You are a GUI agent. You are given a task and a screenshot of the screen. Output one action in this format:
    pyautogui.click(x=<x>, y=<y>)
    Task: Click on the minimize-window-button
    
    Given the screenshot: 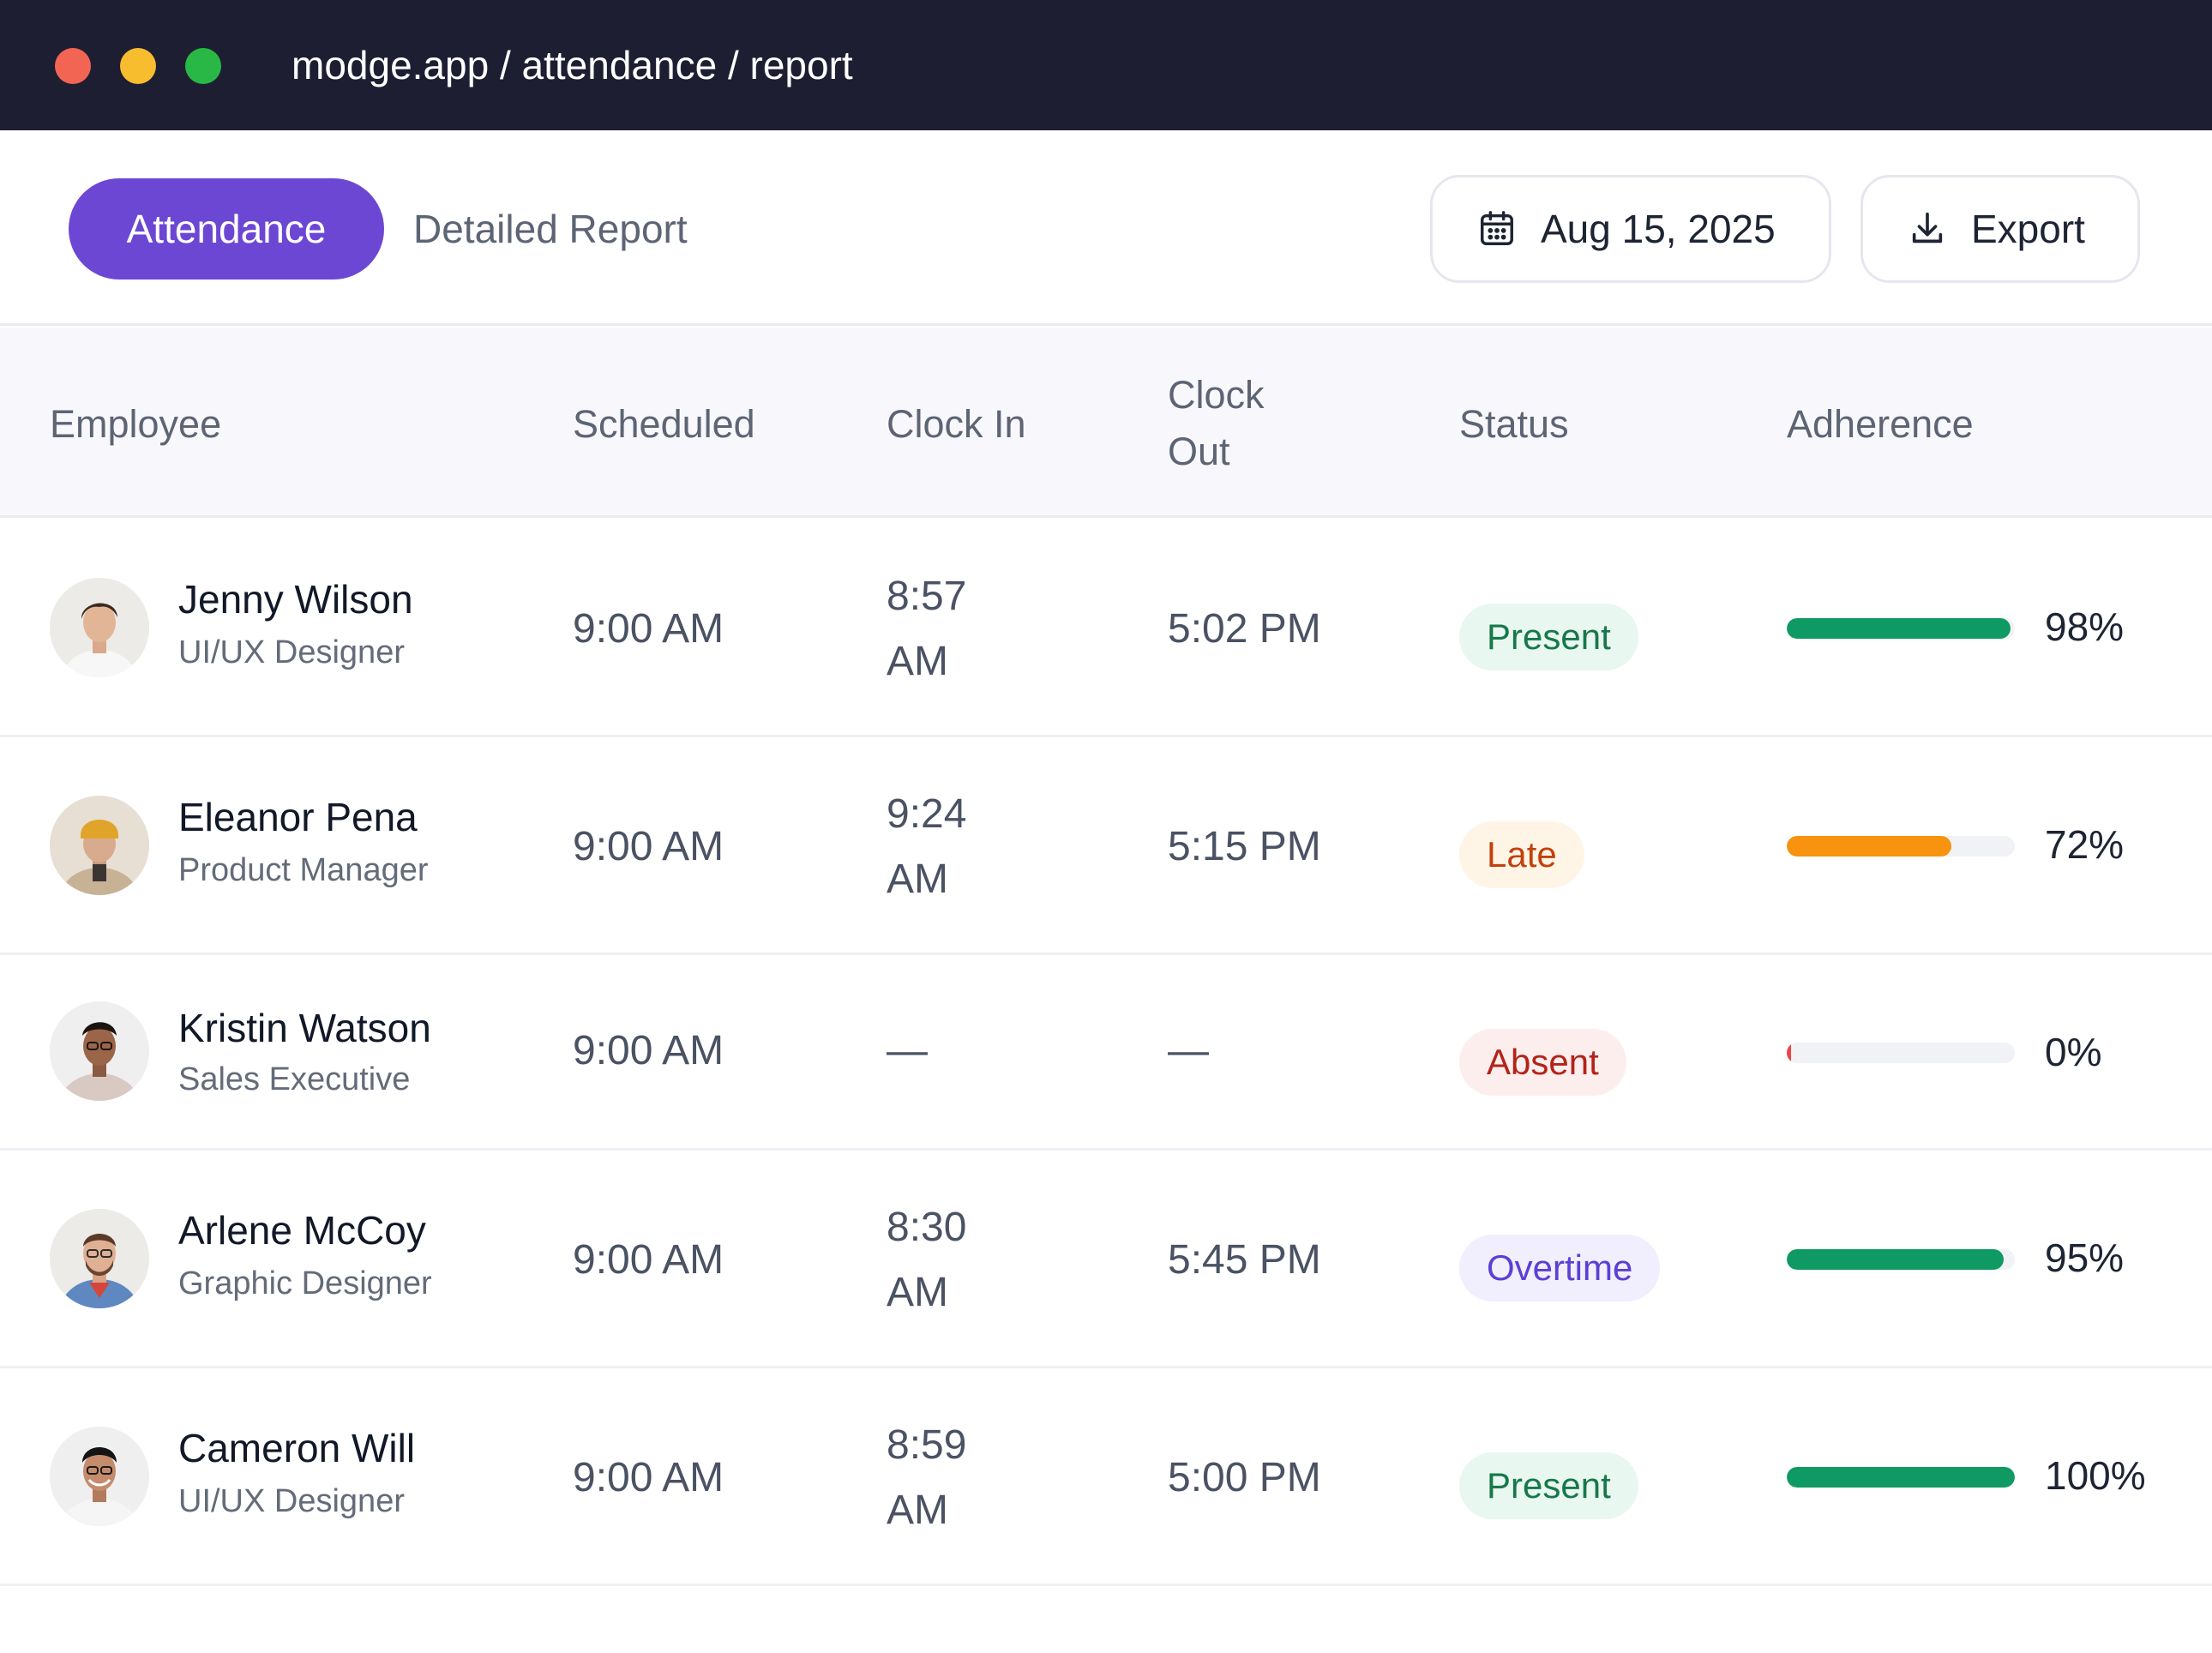 What is the action you would take?
    pyautogui.click(x=138, y=66)
    